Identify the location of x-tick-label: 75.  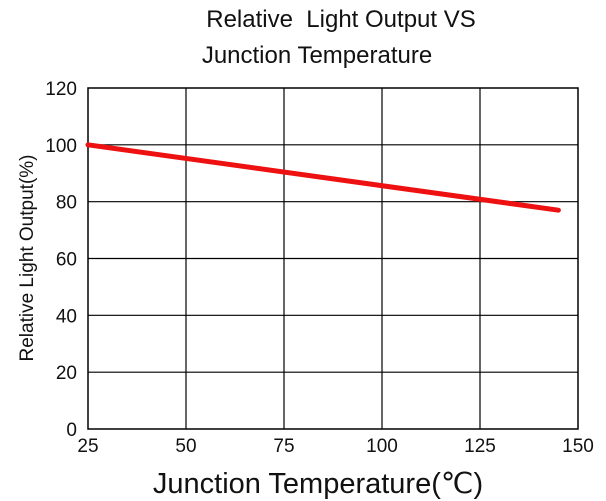
(283, 446).